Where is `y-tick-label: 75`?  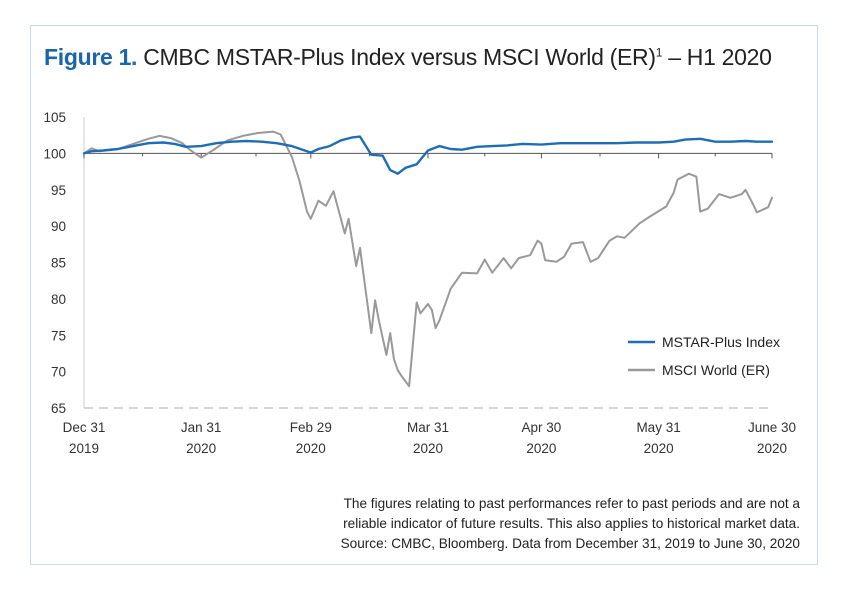
y-tick-label: 75 is located at coordinates (58, 335).